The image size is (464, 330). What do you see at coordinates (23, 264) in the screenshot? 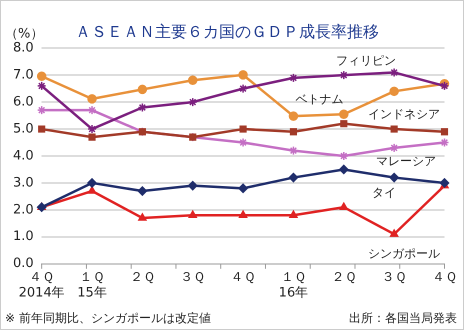
I see `y-tick-label: 0.0` at bounding box center [23, 264].